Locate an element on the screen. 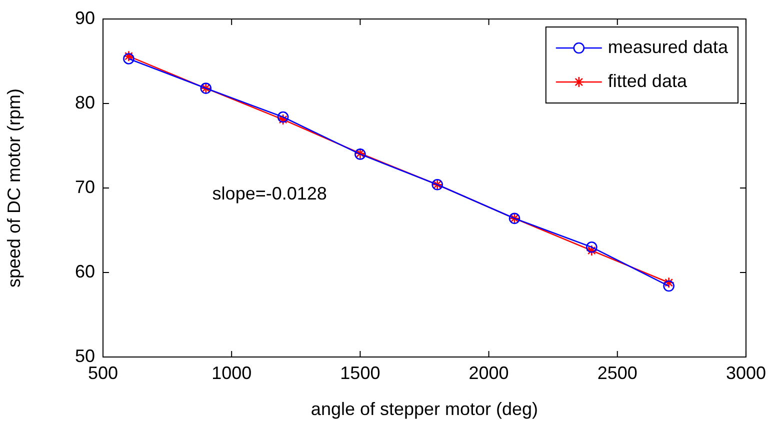 This screenshot has height=425, width=772. legend-label: measured data is located at coordinates (668, 46).